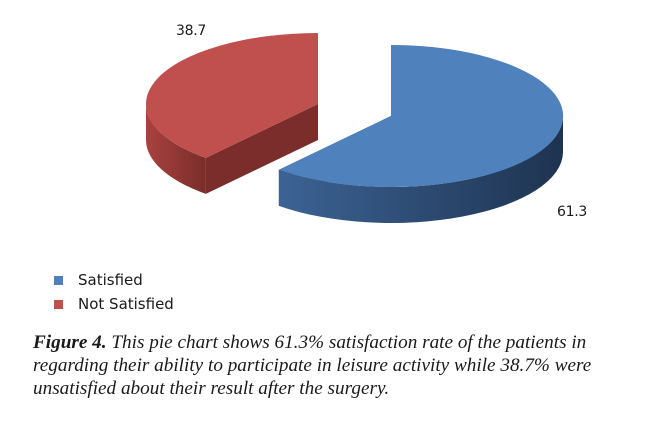  I want to click on legend-item-not-satisfied: Not Satisfied, so click(114, 304).